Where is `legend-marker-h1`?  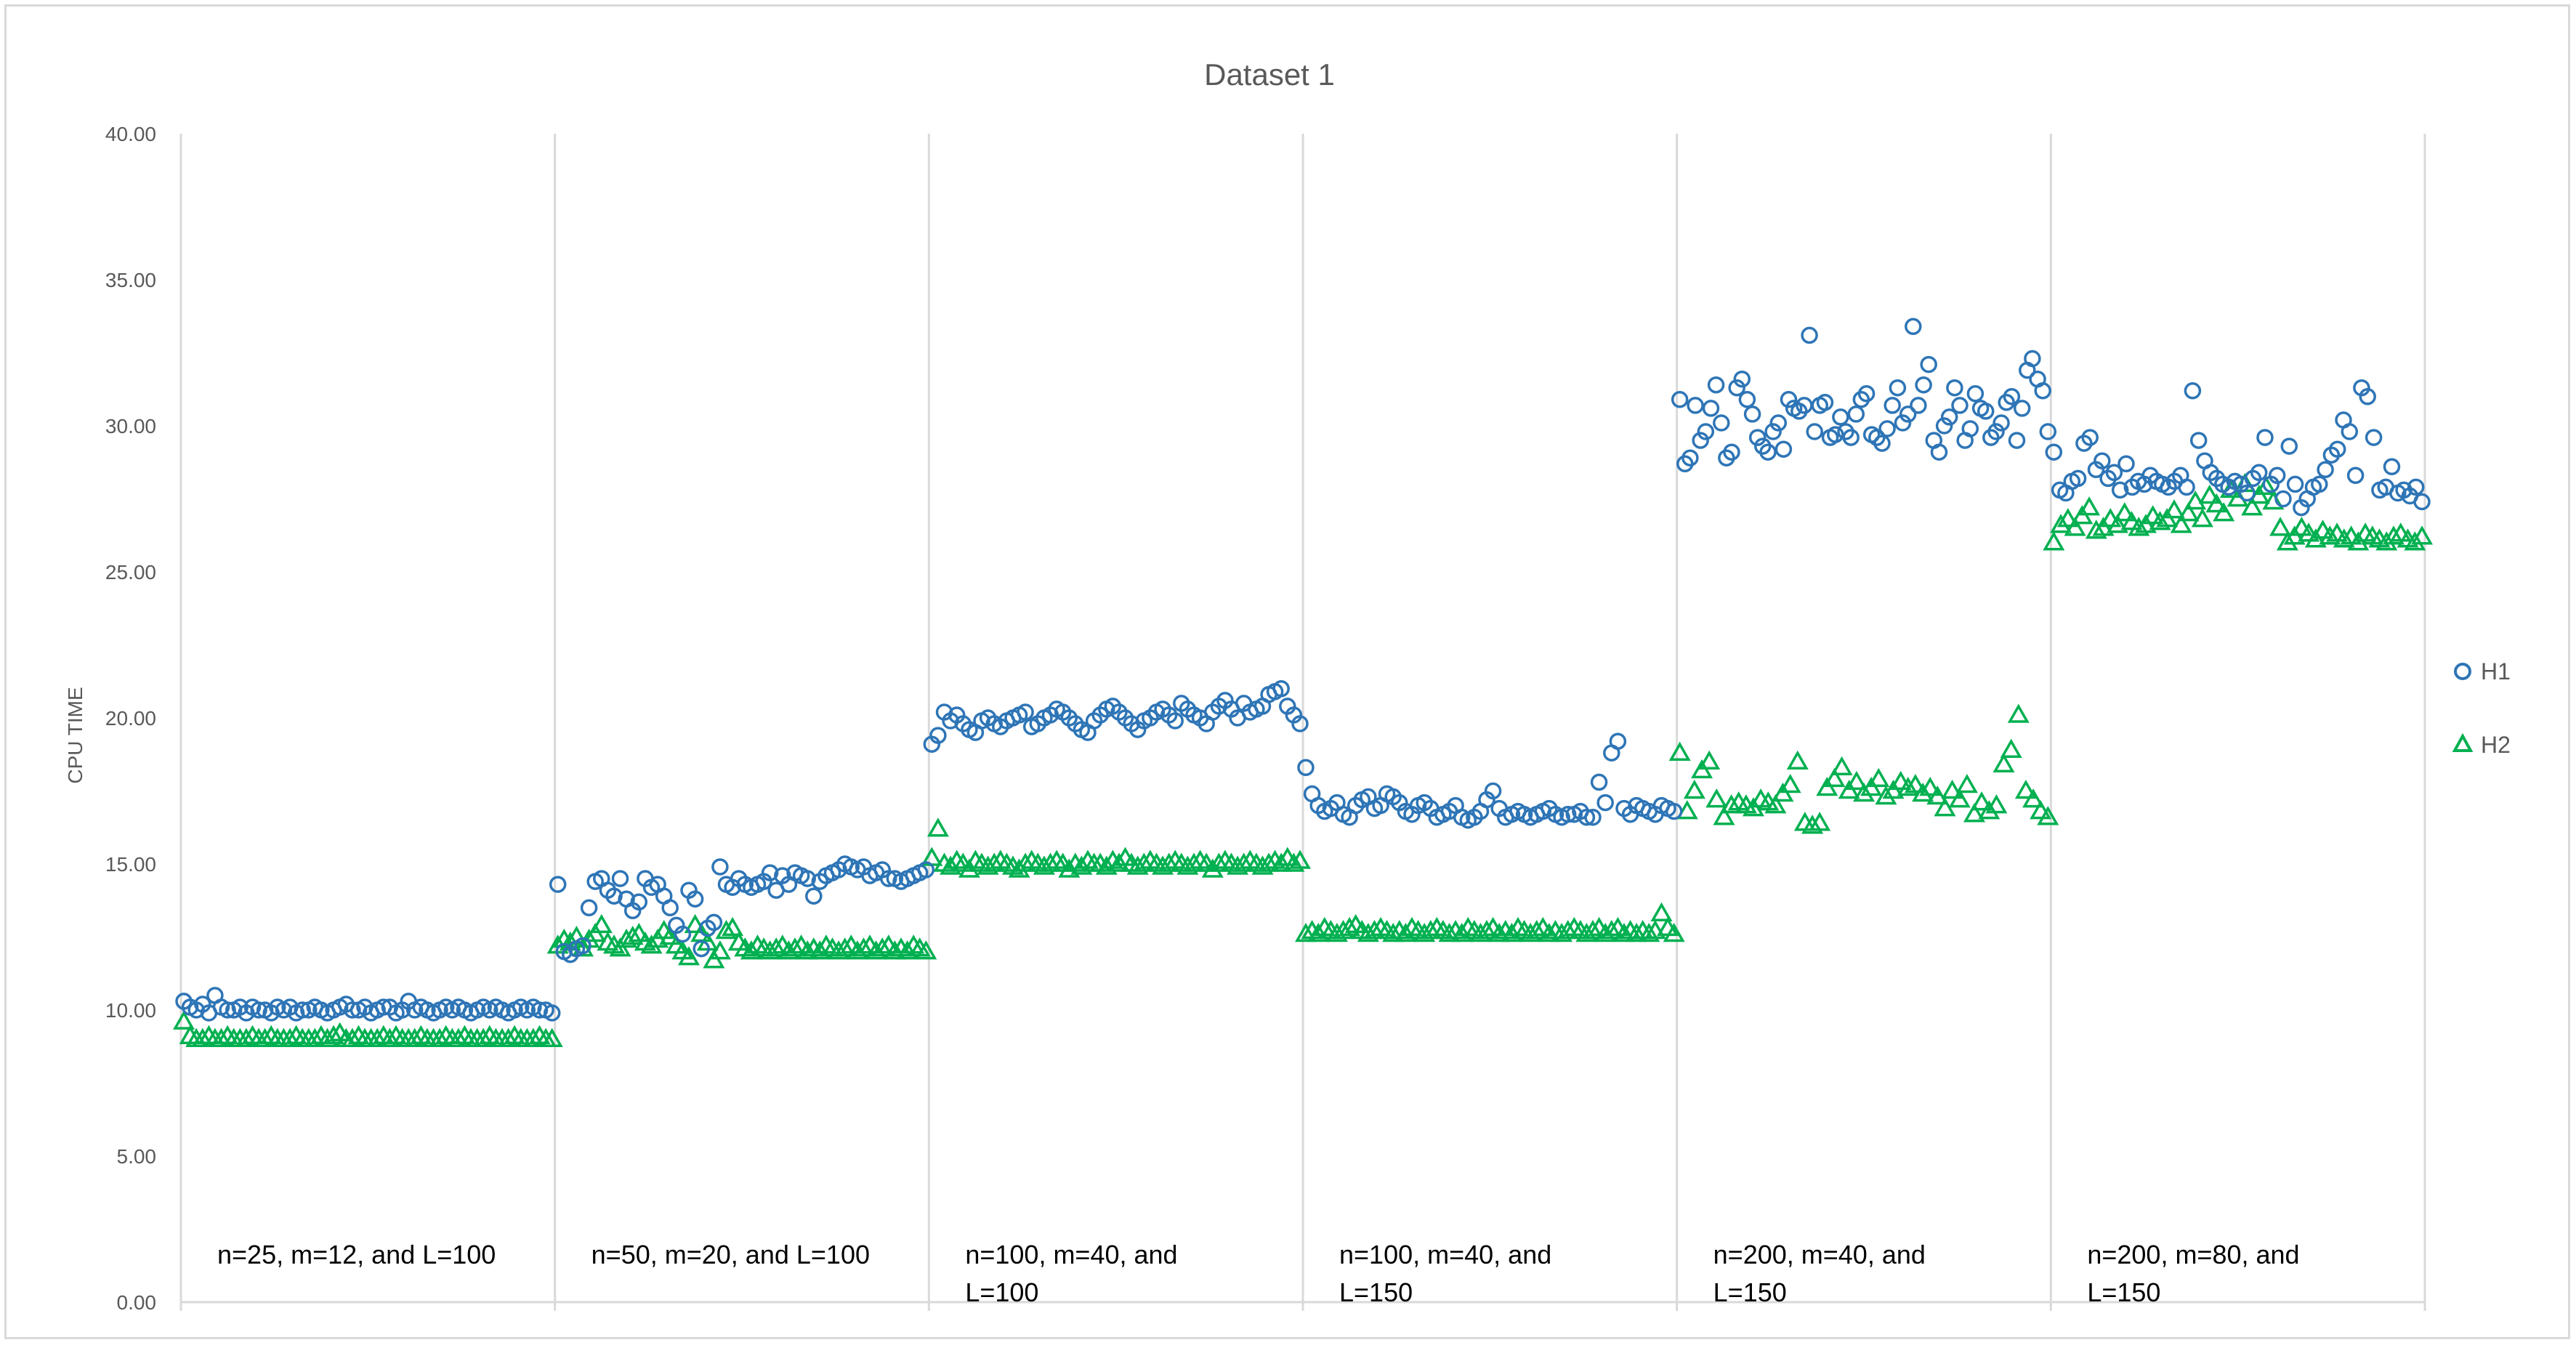 legend-marker-h1 is located at coordinates (2463, 671).